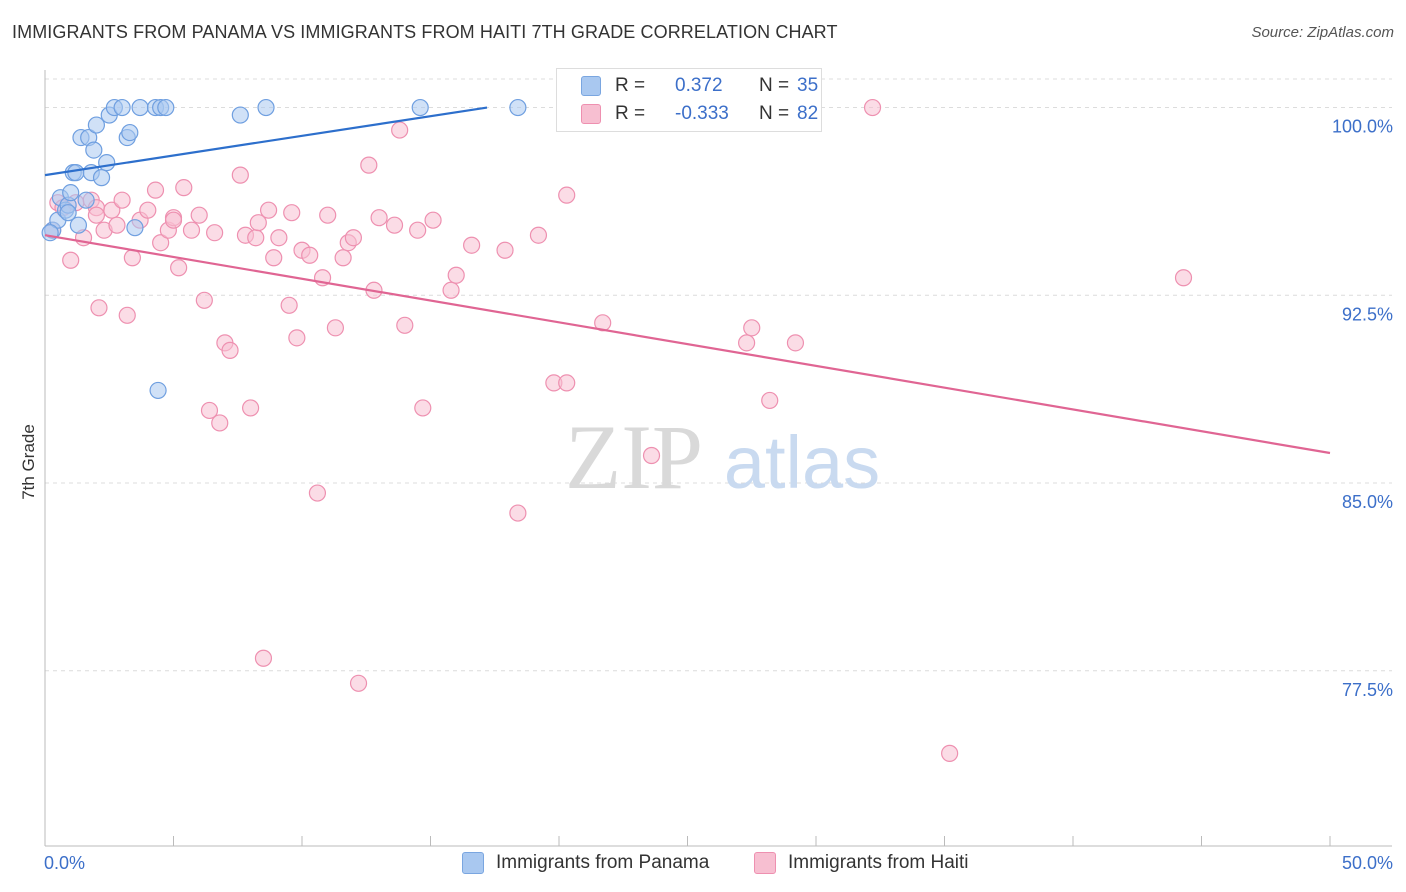  Describe the element at coordinates (808, 85) in the screenshot. I see `n-value: 35` at that location.